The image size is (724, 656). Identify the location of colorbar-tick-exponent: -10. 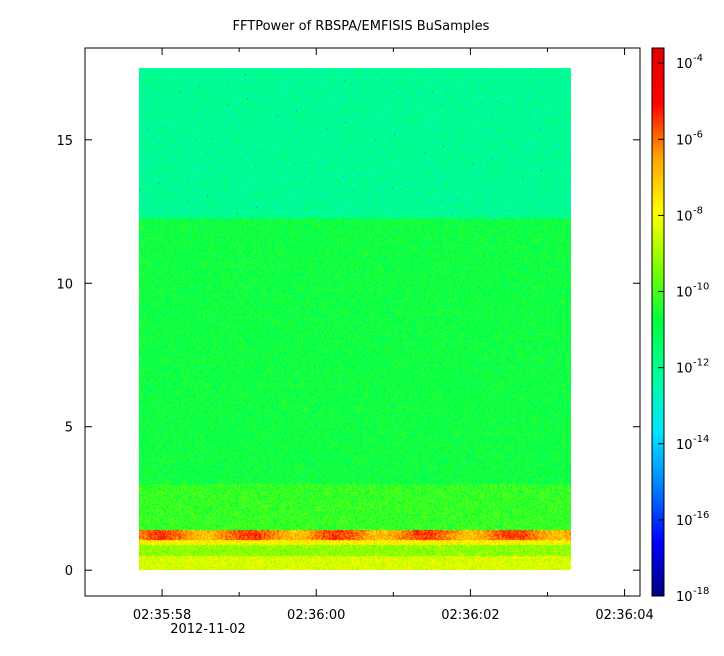
(701, 287).